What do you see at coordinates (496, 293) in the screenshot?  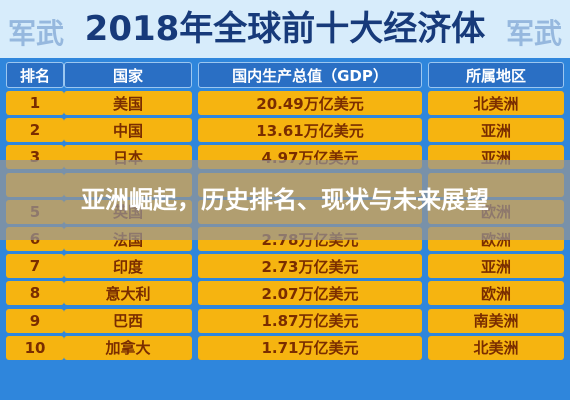 I see `table-cell: 欧洲` at bounding box center [496, 293].